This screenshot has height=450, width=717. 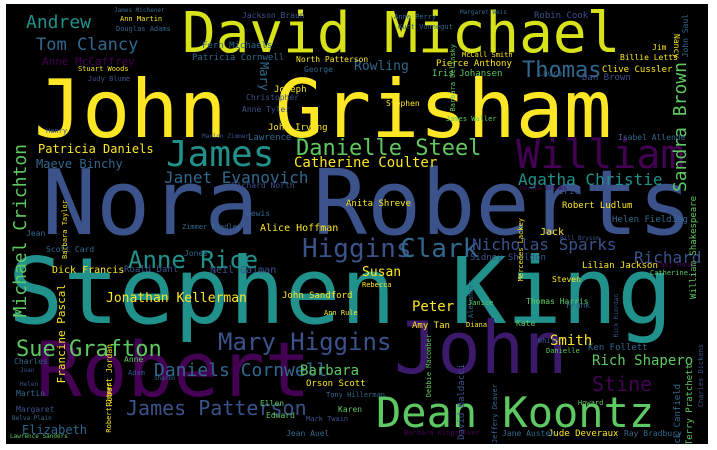 What do you see at coordinates (65, 230) in the screenshot?
I see `word-barbara-taylor: Barbara Taylor` at bounding box center [65, 230].